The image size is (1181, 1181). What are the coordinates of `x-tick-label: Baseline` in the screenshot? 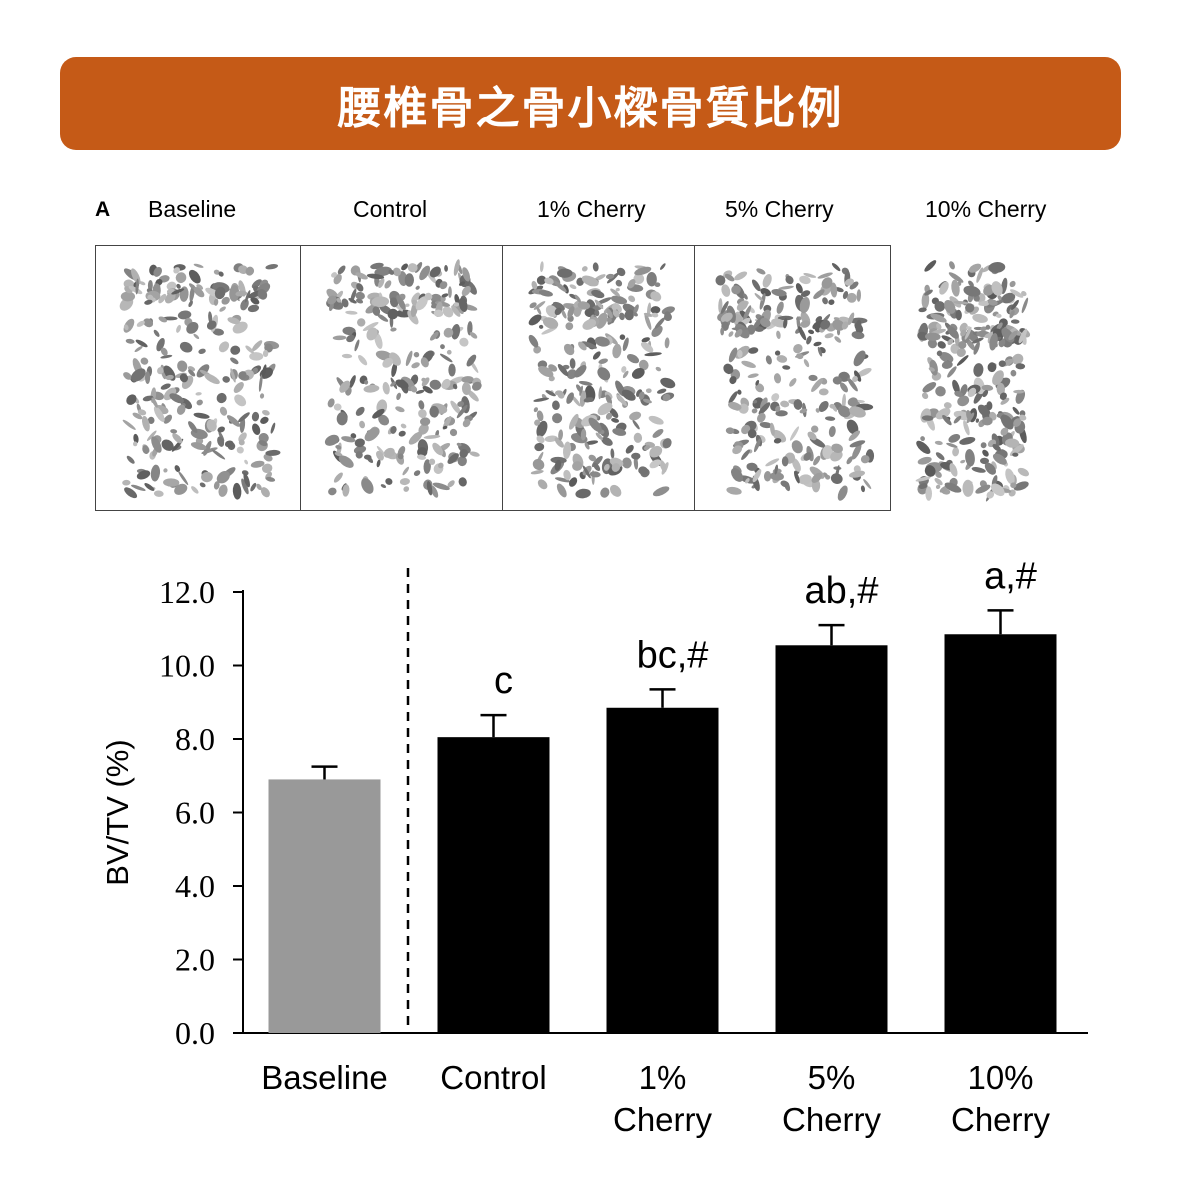 It's located at (324, 1077).